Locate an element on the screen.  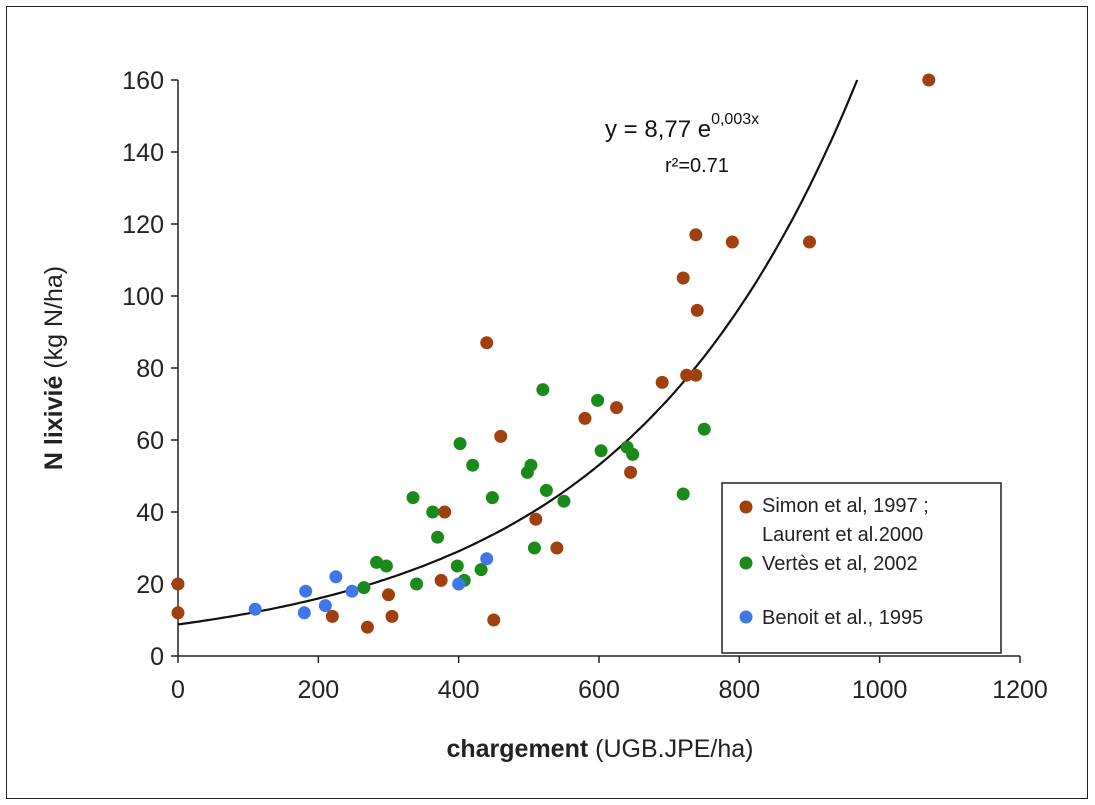
x-tick-label: 200 is located at coordinates (318, 690).